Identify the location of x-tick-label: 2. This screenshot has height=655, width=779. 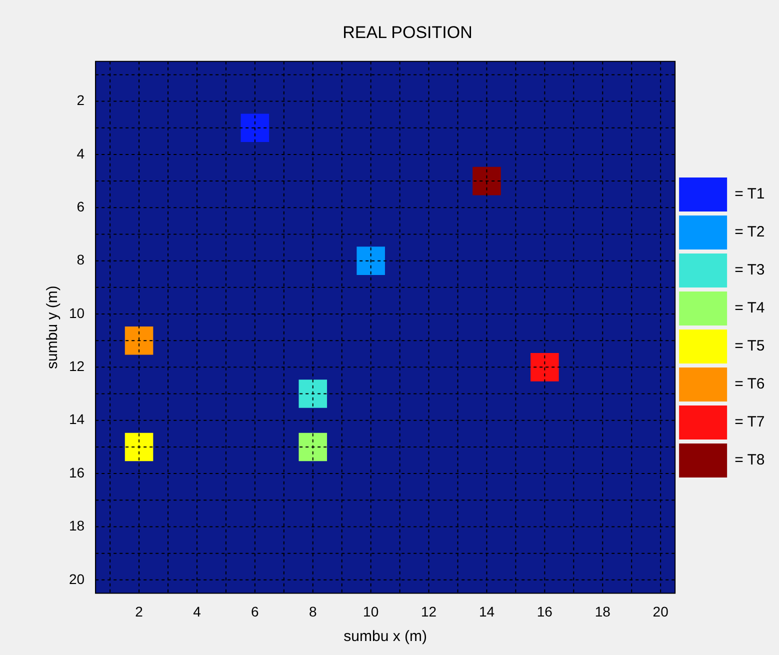
(139, 611).